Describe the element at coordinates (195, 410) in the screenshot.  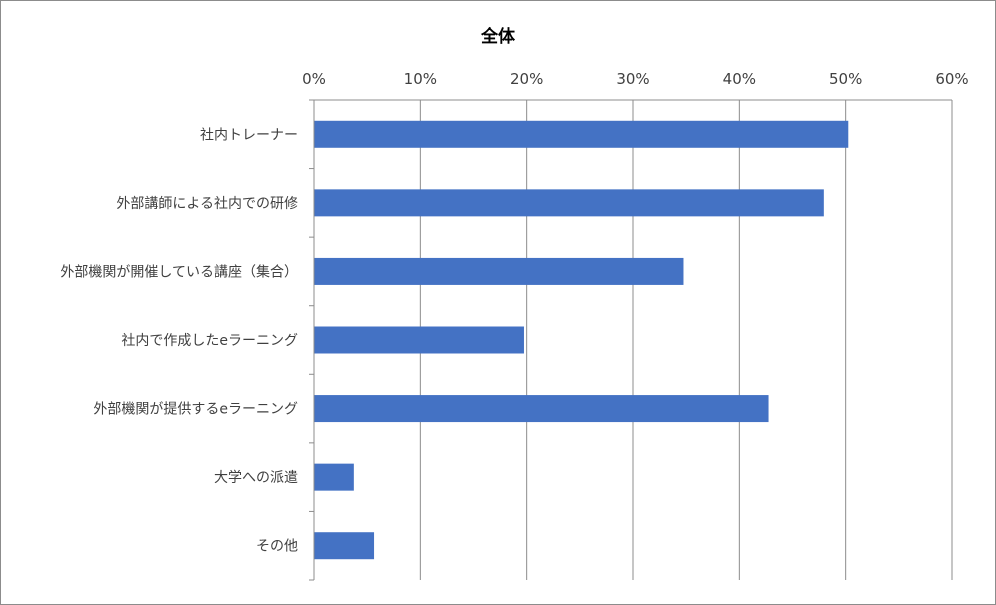
I see `category-label: 外部機関が提供するeラーニング` at that location.